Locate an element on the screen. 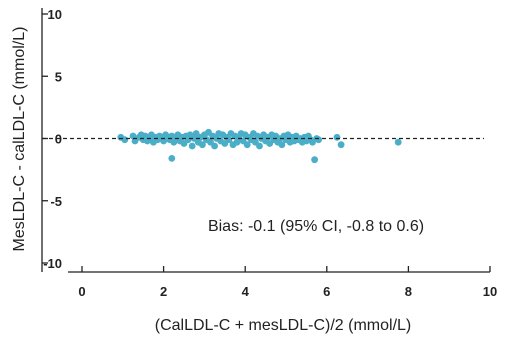  x-tick-label: 0 is located at coordinates (81, 291).